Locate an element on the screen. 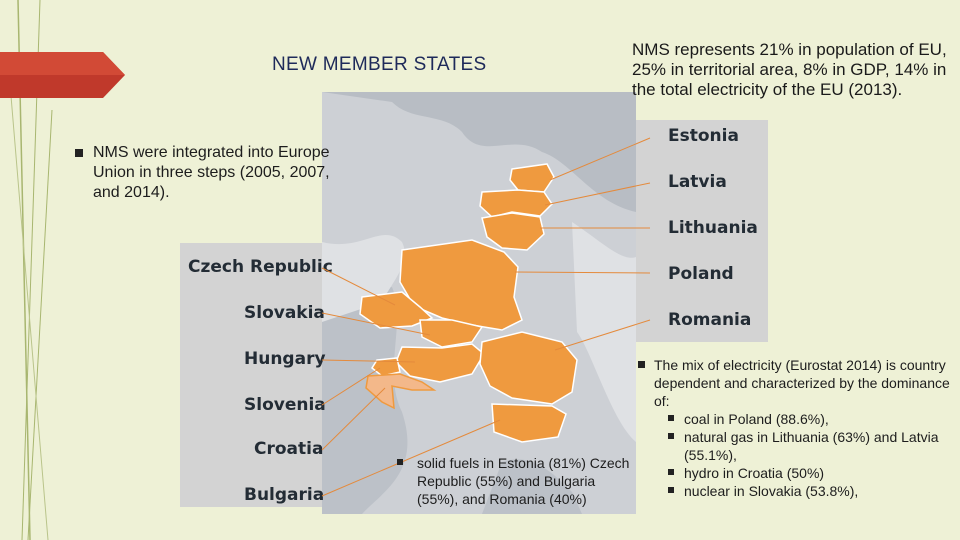 Image resolution: width=960 pixels, height=540 pixels. slide-title: NEW MEMBER STATES is located at coordinates (379, 64).